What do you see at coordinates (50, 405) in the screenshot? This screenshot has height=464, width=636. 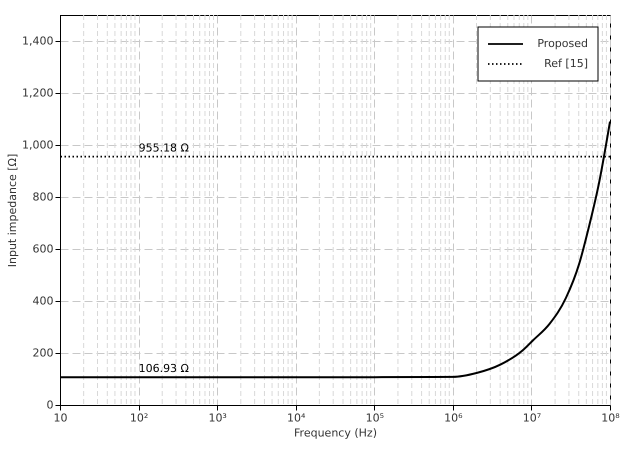 I see `y-tick-label: 0` at bounding box center [50, 405].